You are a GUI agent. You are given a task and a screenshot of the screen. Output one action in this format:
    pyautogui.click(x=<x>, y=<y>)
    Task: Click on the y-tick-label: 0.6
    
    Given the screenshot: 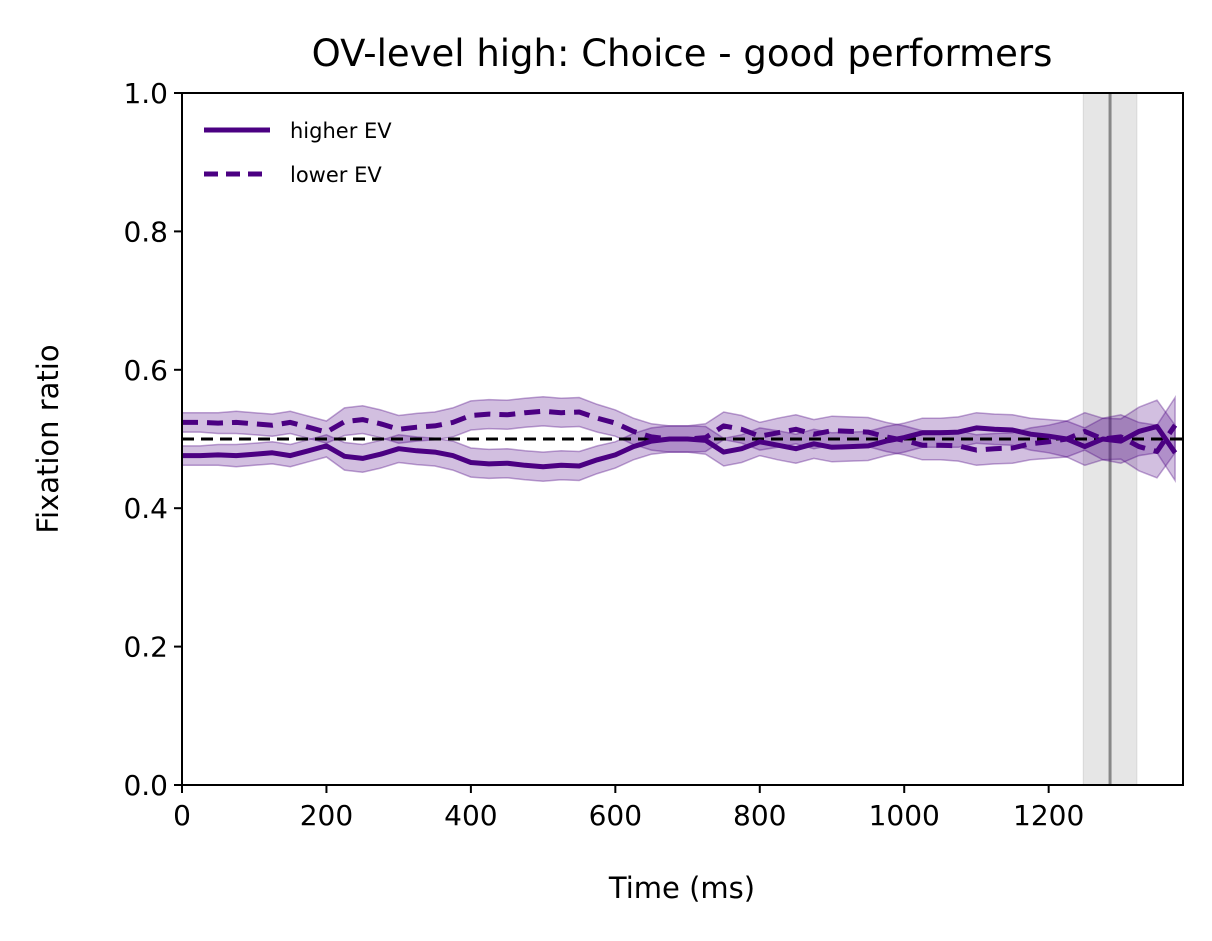 What is the action you would take?
    pyautogui.click(x=145, y=370)
    